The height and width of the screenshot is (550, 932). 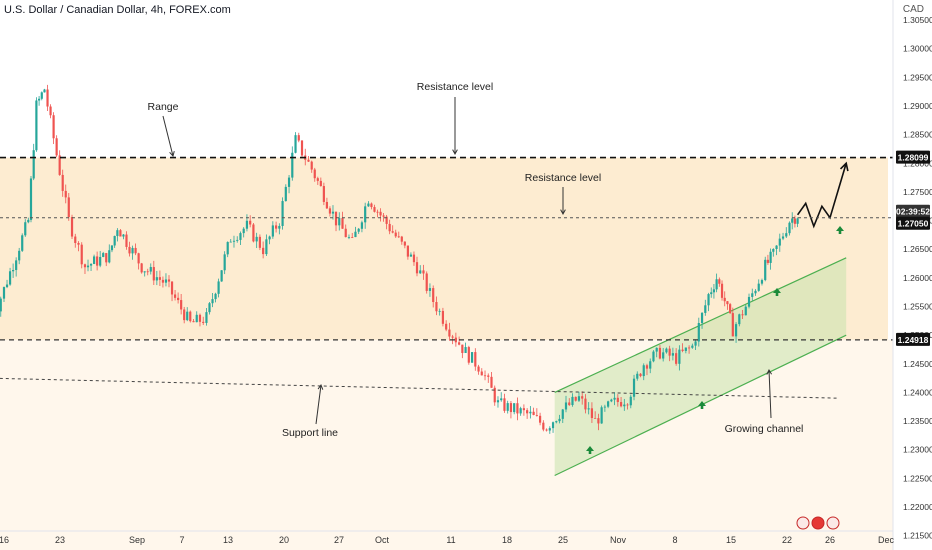 What do you see at coordinates (284, 540) in the screenshot?
I see `x-tick-label: 20` at bounding box center [284, 540].